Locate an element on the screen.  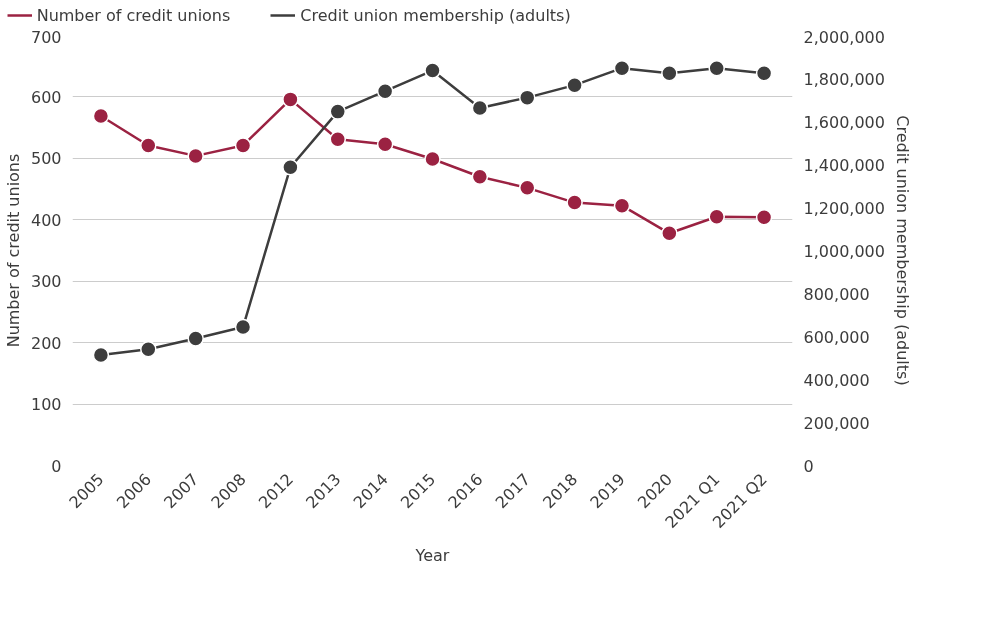
legend-label: Number of credit unions is located at coordinates (133, 15).